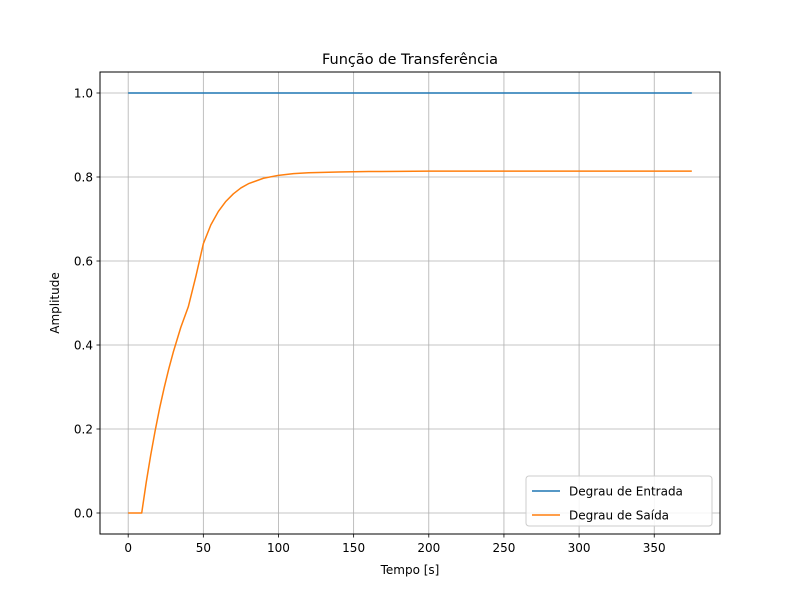 The image size is (800, 604). What do you see at coordinates (619, 516) in the screenshot?
I see `legend-label-1: Degrau de Saída` at bounding box center [619, 516].